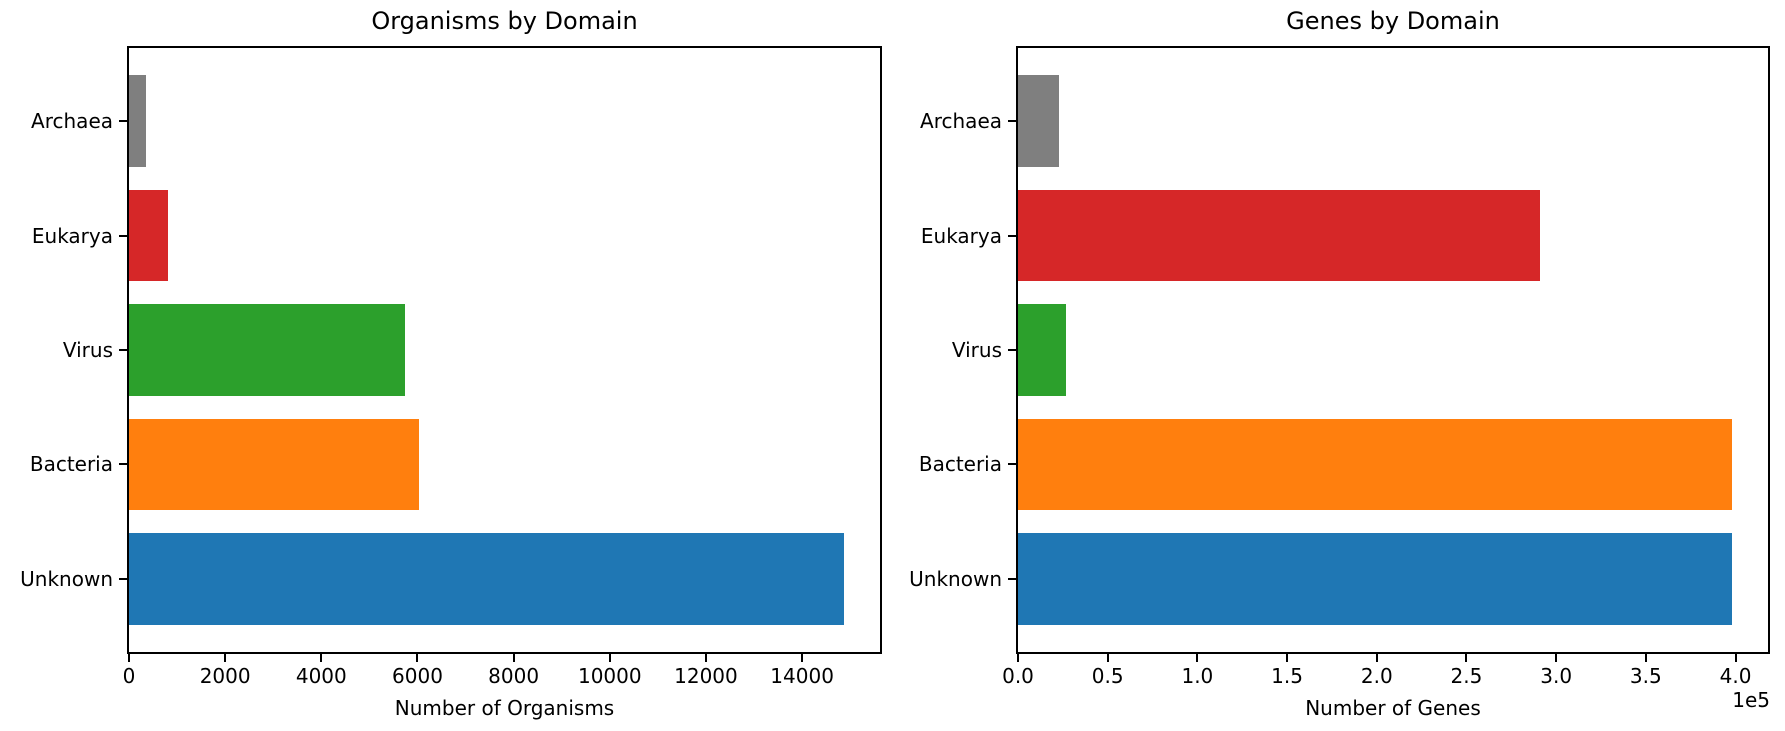  Describe the element at coordinates (1393, 708) in the screenshot. I see `x-axis-label: Number of Genes` at that location.